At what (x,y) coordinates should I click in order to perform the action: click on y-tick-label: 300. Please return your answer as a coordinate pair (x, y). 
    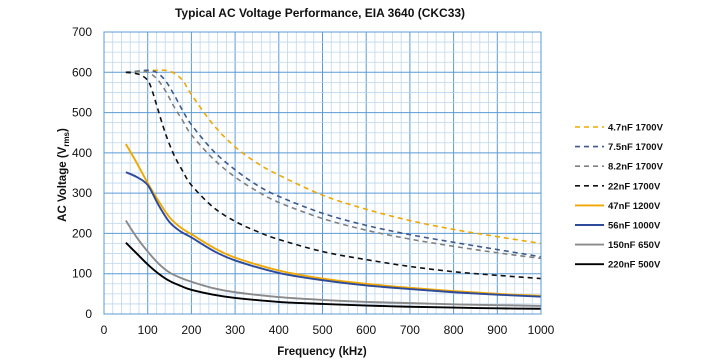
    Looking at the image, I should click on (82, 193).